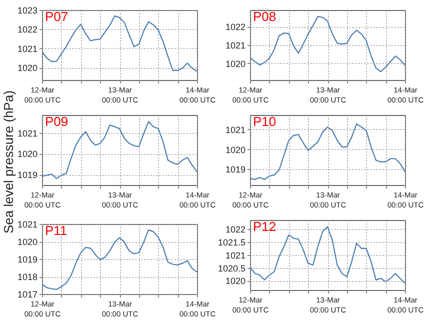 The width and height of the screenshot is (427, 322). I want to click on chart-title: P12, so click(264, 226).